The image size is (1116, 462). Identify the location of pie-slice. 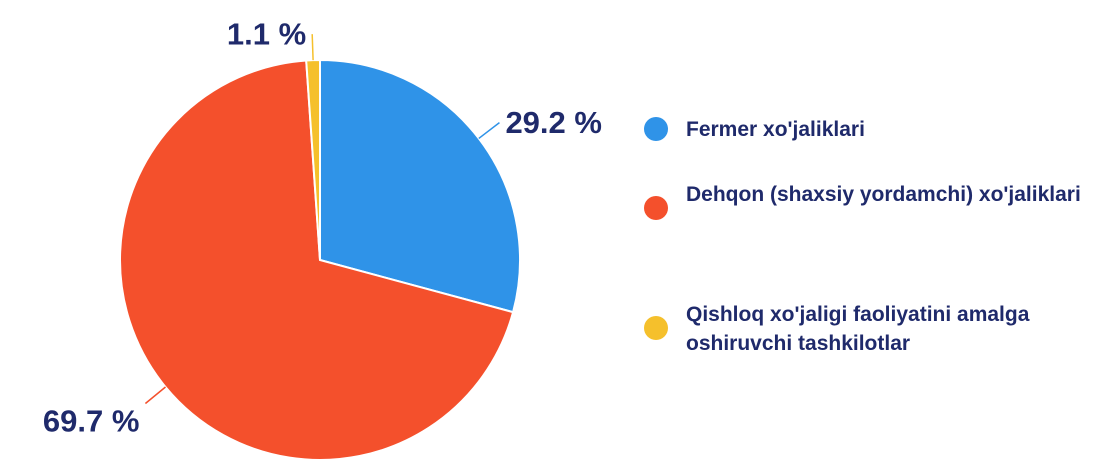
(420, 186).